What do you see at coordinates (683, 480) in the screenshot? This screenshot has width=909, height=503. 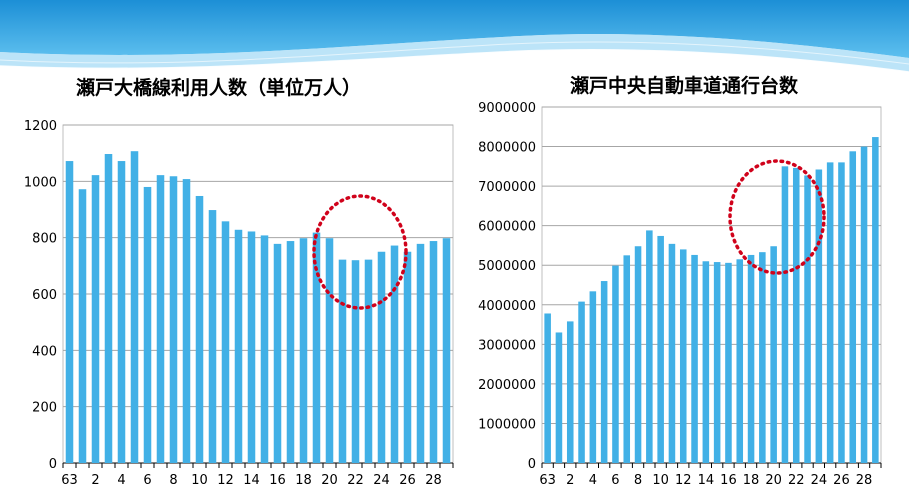 I see `x-tick-label: 12` at bounding box center [683, 480].